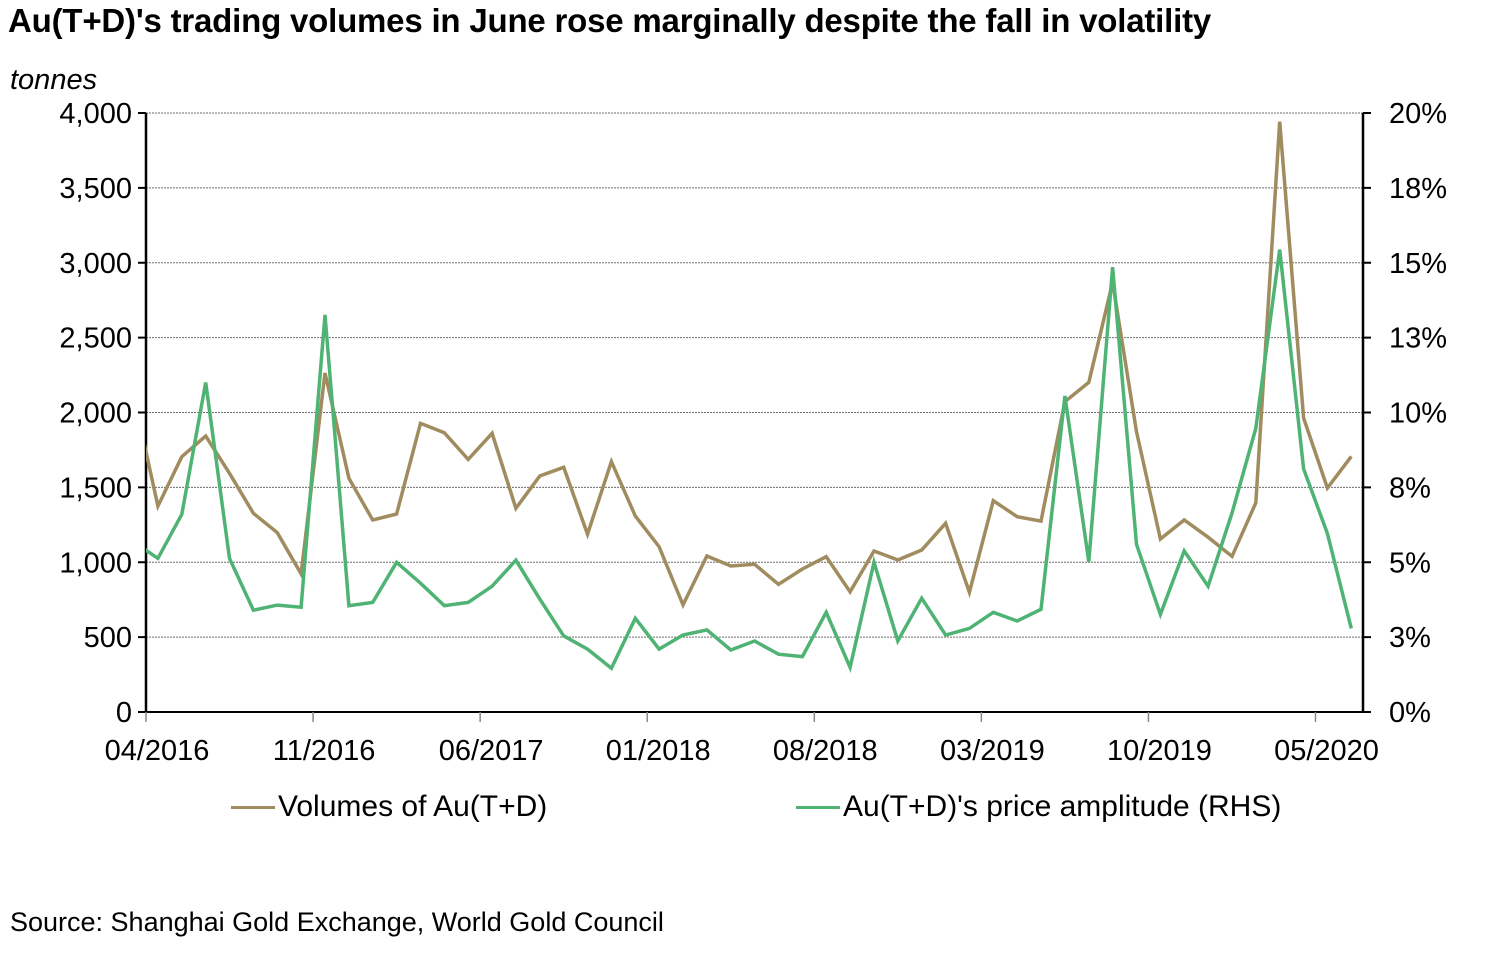  What do you see at coordinates (253, 807) in the screenshot?
I see `legend-swatch-volumes` at bounding box center [253, 807].